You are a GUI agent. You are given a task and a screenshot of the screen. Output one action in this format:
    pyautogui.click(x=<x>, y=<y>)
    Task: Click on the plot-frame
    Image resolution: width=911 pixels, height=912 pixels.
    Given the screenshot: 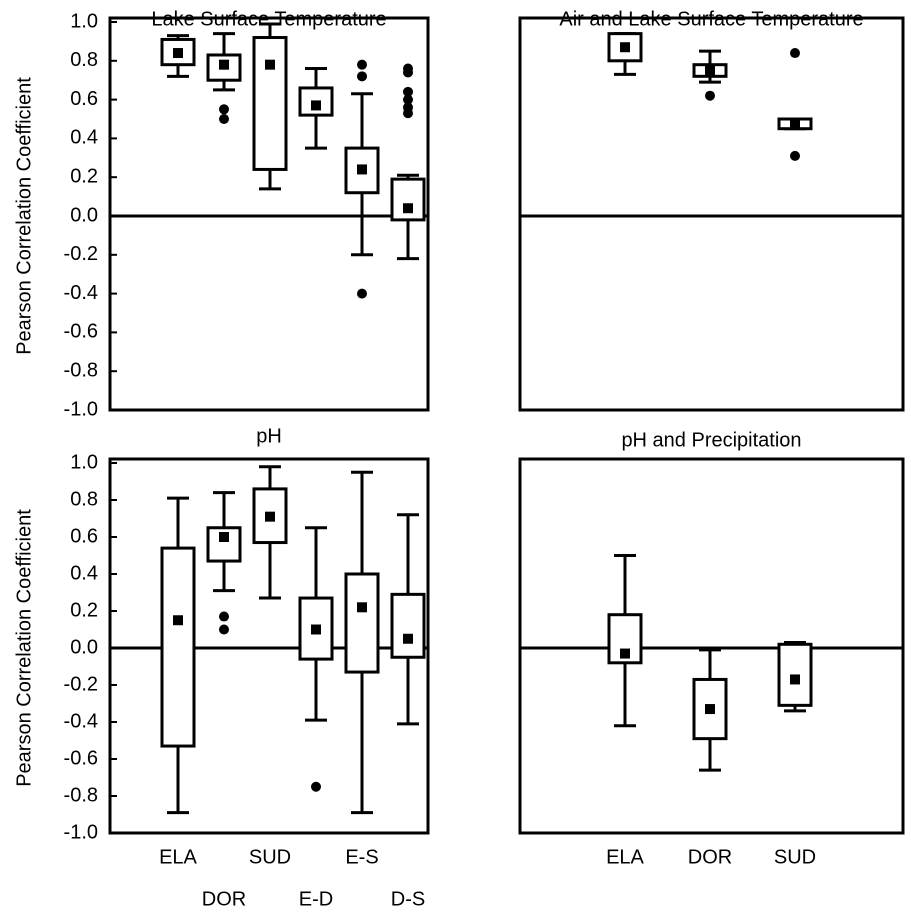 What is the action you would take?
    pyautogui.click(x=269, y=646)
    